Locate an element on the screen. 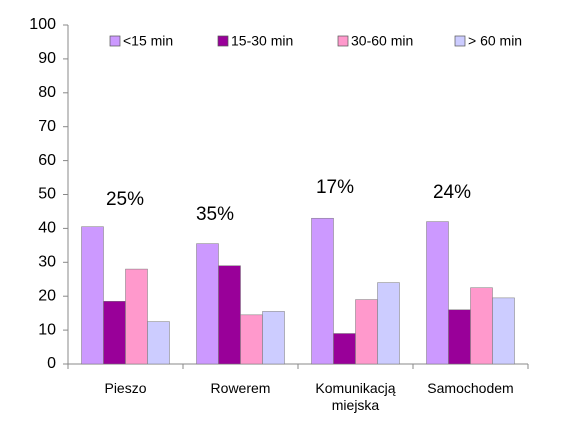 This screenshot has width=565, height=425. annotation: 35% is located at coordinates (215, 214).